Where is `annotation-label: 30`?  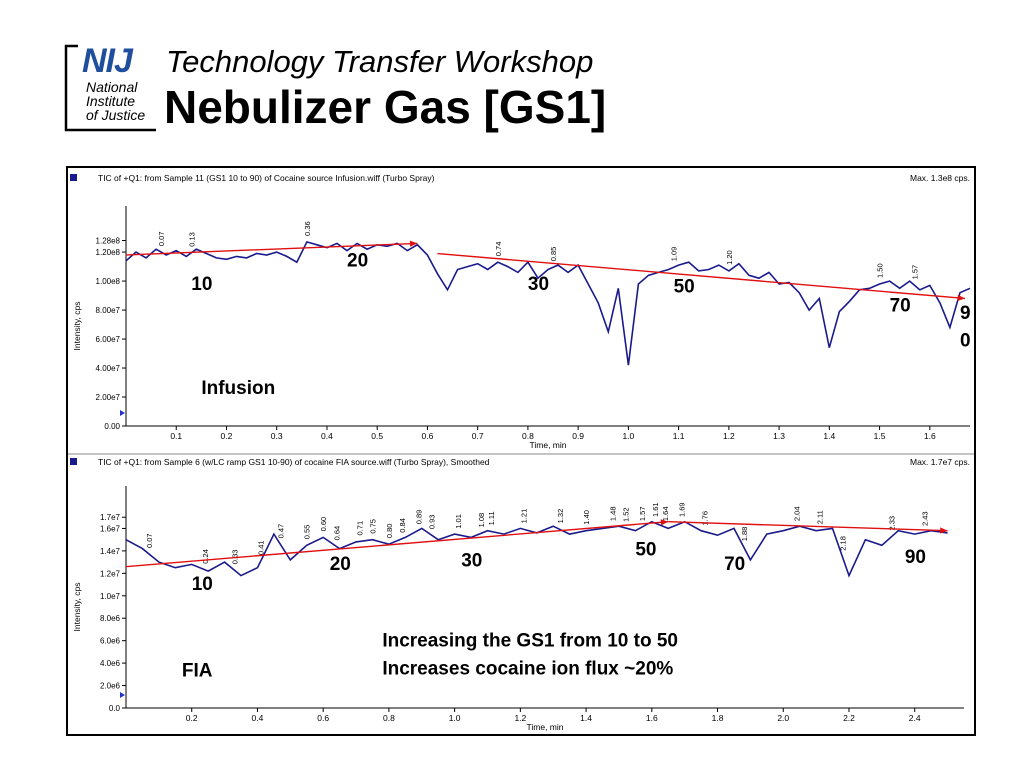 annotation-label: 30 is located at coordinates (538, 284).